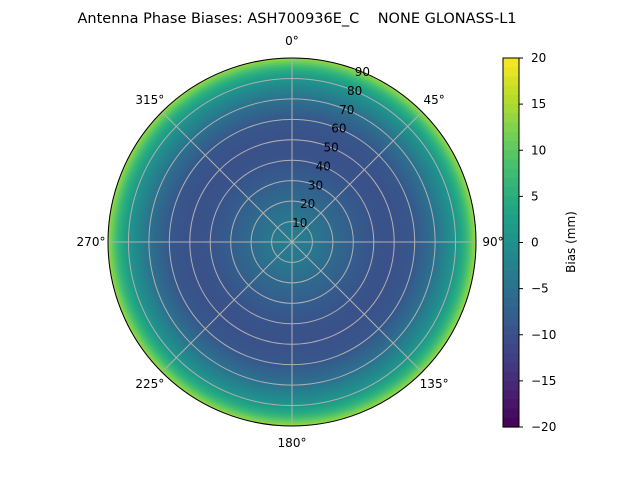  I want to click on colorbar-tick-label: −5, so click(540, 289).